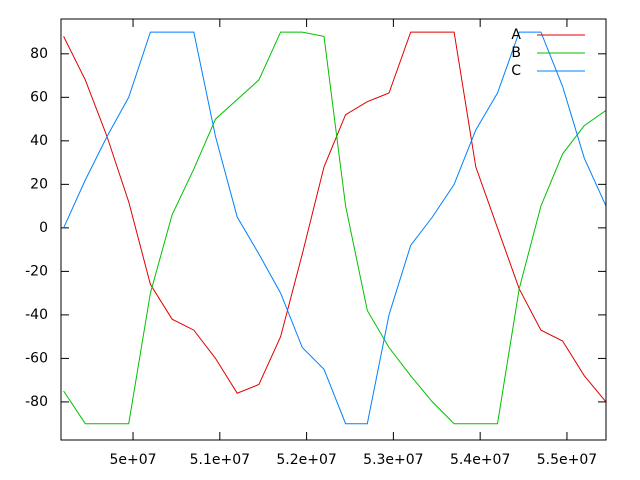 The height and width of the screenshot is (480, 640). What do you see at coordinates (393, 460) in the screenshot?
I see `x-tick-label: 5.3e+07` at bounding box center [393, 460].